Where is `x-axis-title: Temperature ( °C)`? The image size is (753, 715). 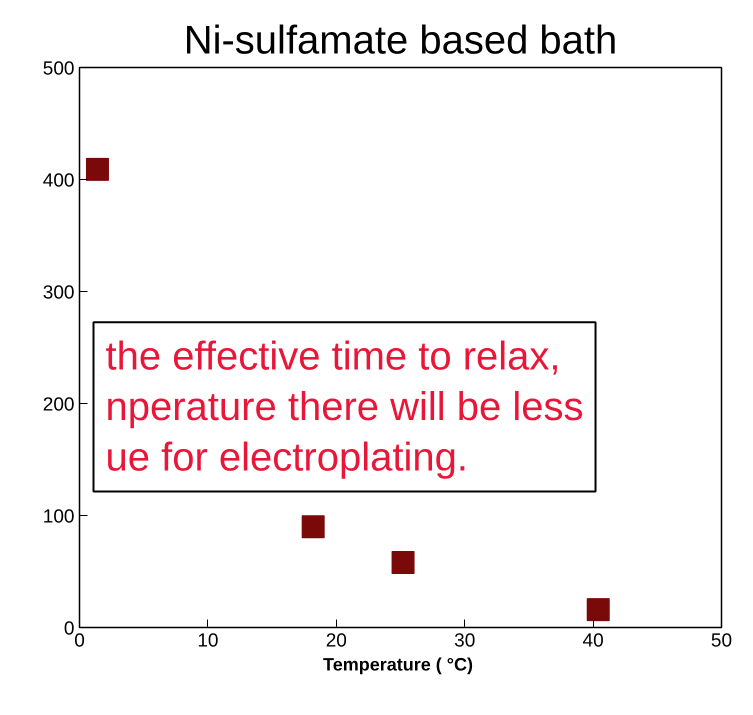 x-axis-title: Temperature ( °C) is located at coordinates (398, 664).